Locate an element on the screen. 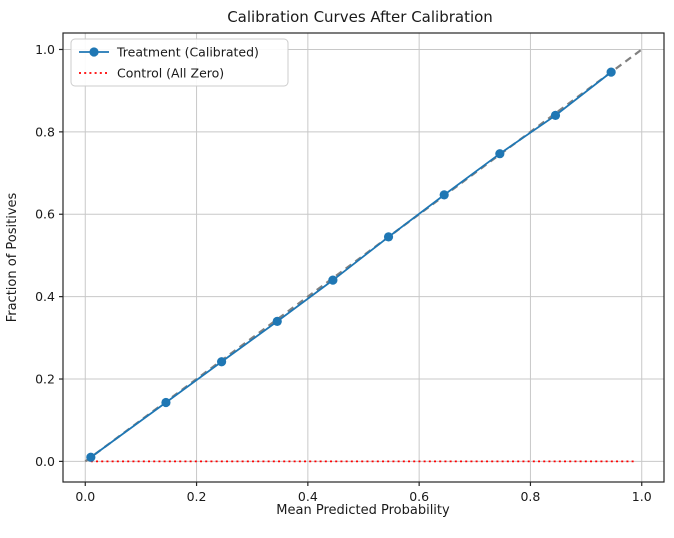 The width and height of the screenshot is (674, 538). x-tick-label: 0.2 is located at coordinates (197, 496).